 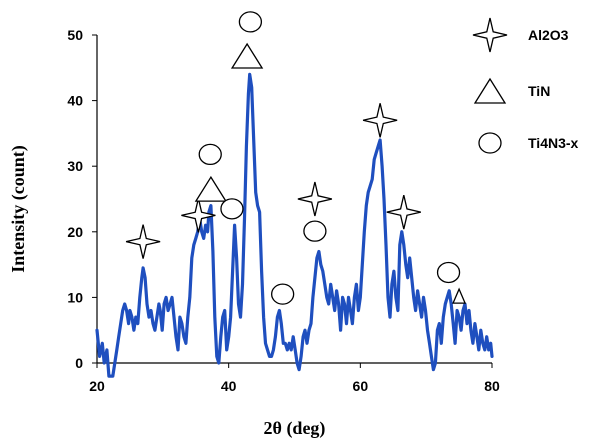 What do you see at coordinates (75, 35) in the screenshot?
I see `y-tick-label: 50` at bounding box center [75, 35].